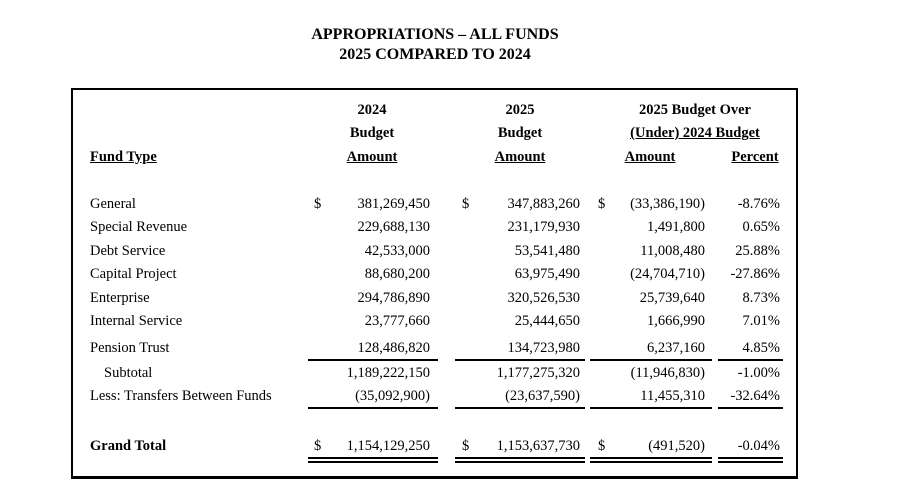 Image resolution: width=911 pixels, height=500 pixels. I want to click on budget-2024-amount: 294,786,890, so click(394, 298).